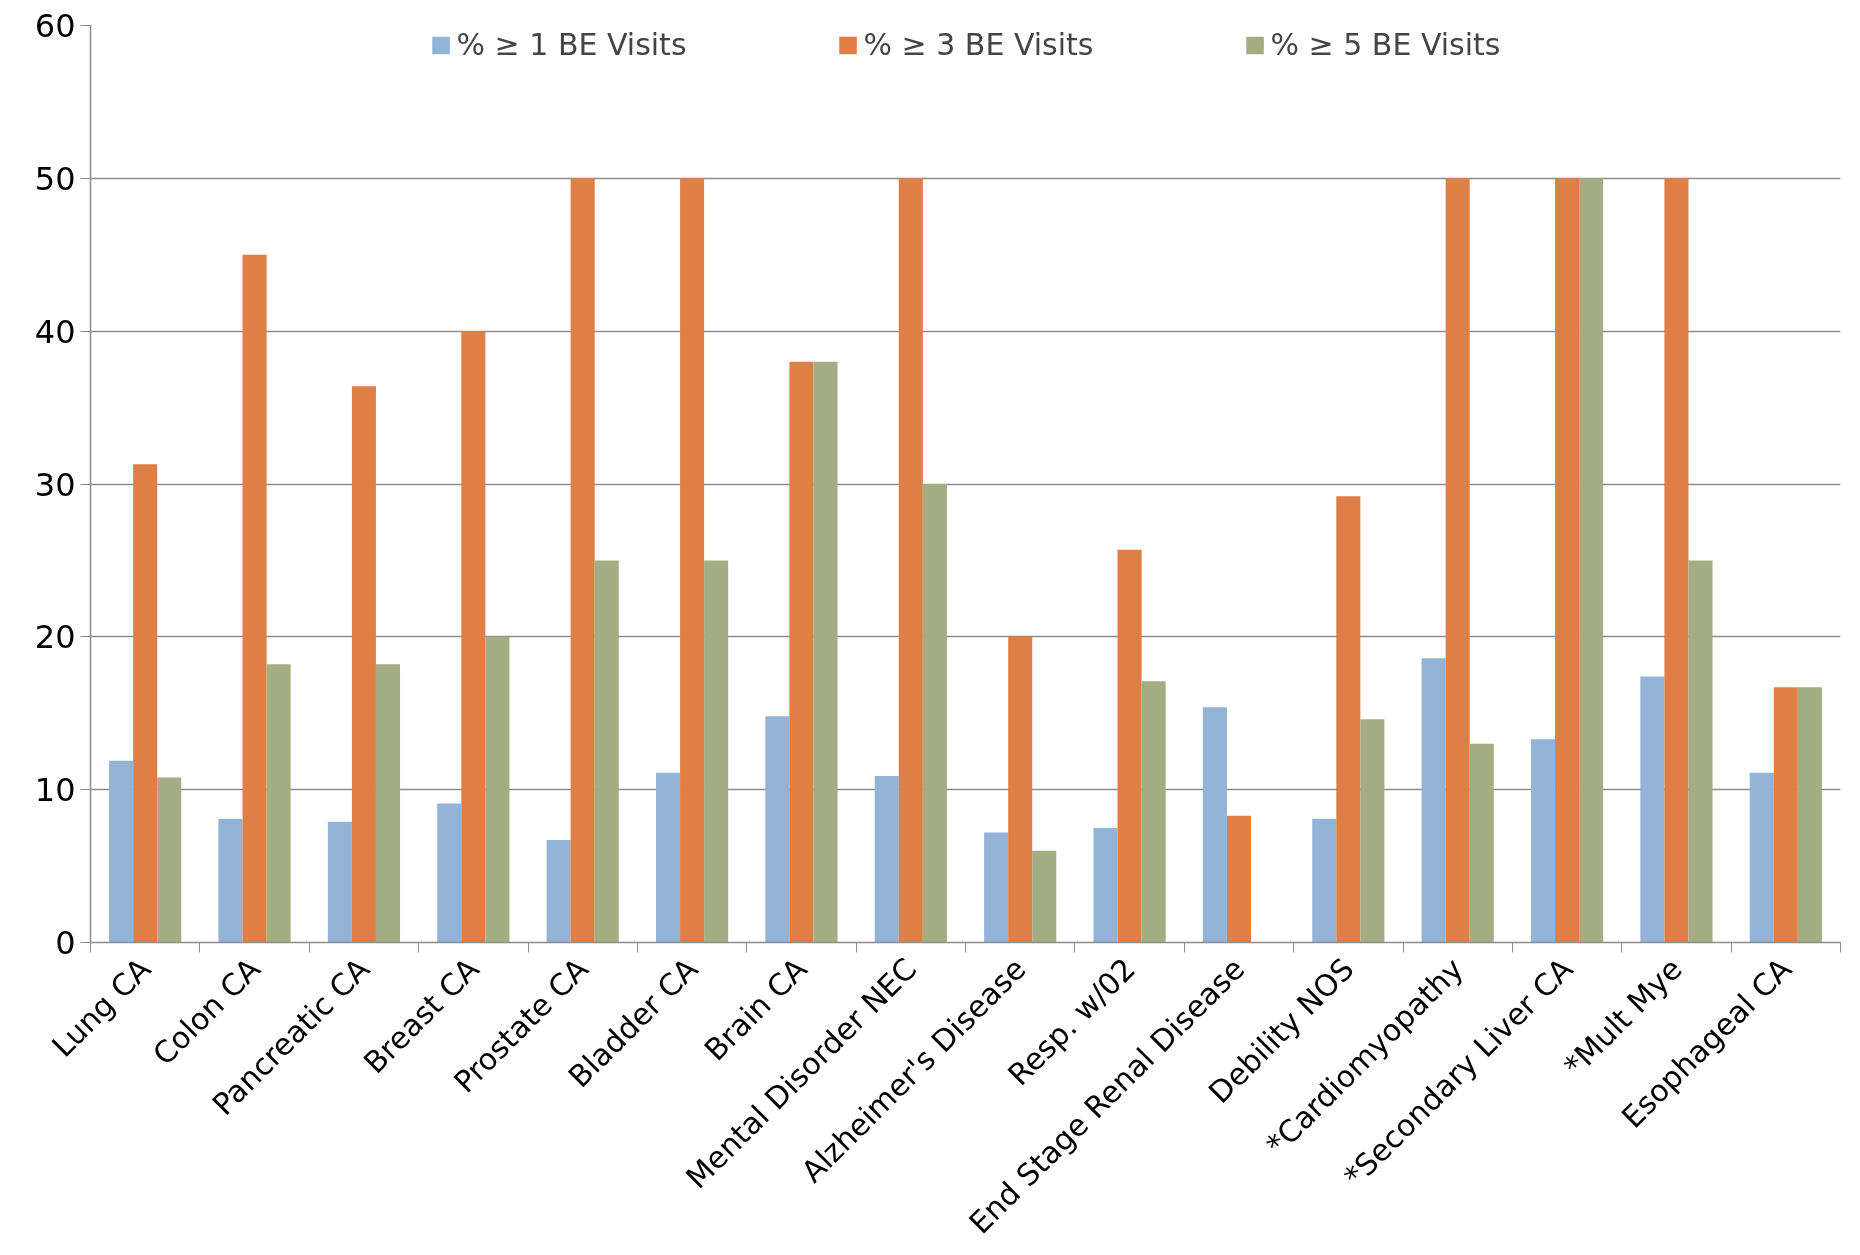 This screenshot has width=1860, height=1255. What do you see at coordinates (571, 44) in the screenshot?
I see `legend-label: % ≥ 1 BE Visits` at bounding box center [571, 44].